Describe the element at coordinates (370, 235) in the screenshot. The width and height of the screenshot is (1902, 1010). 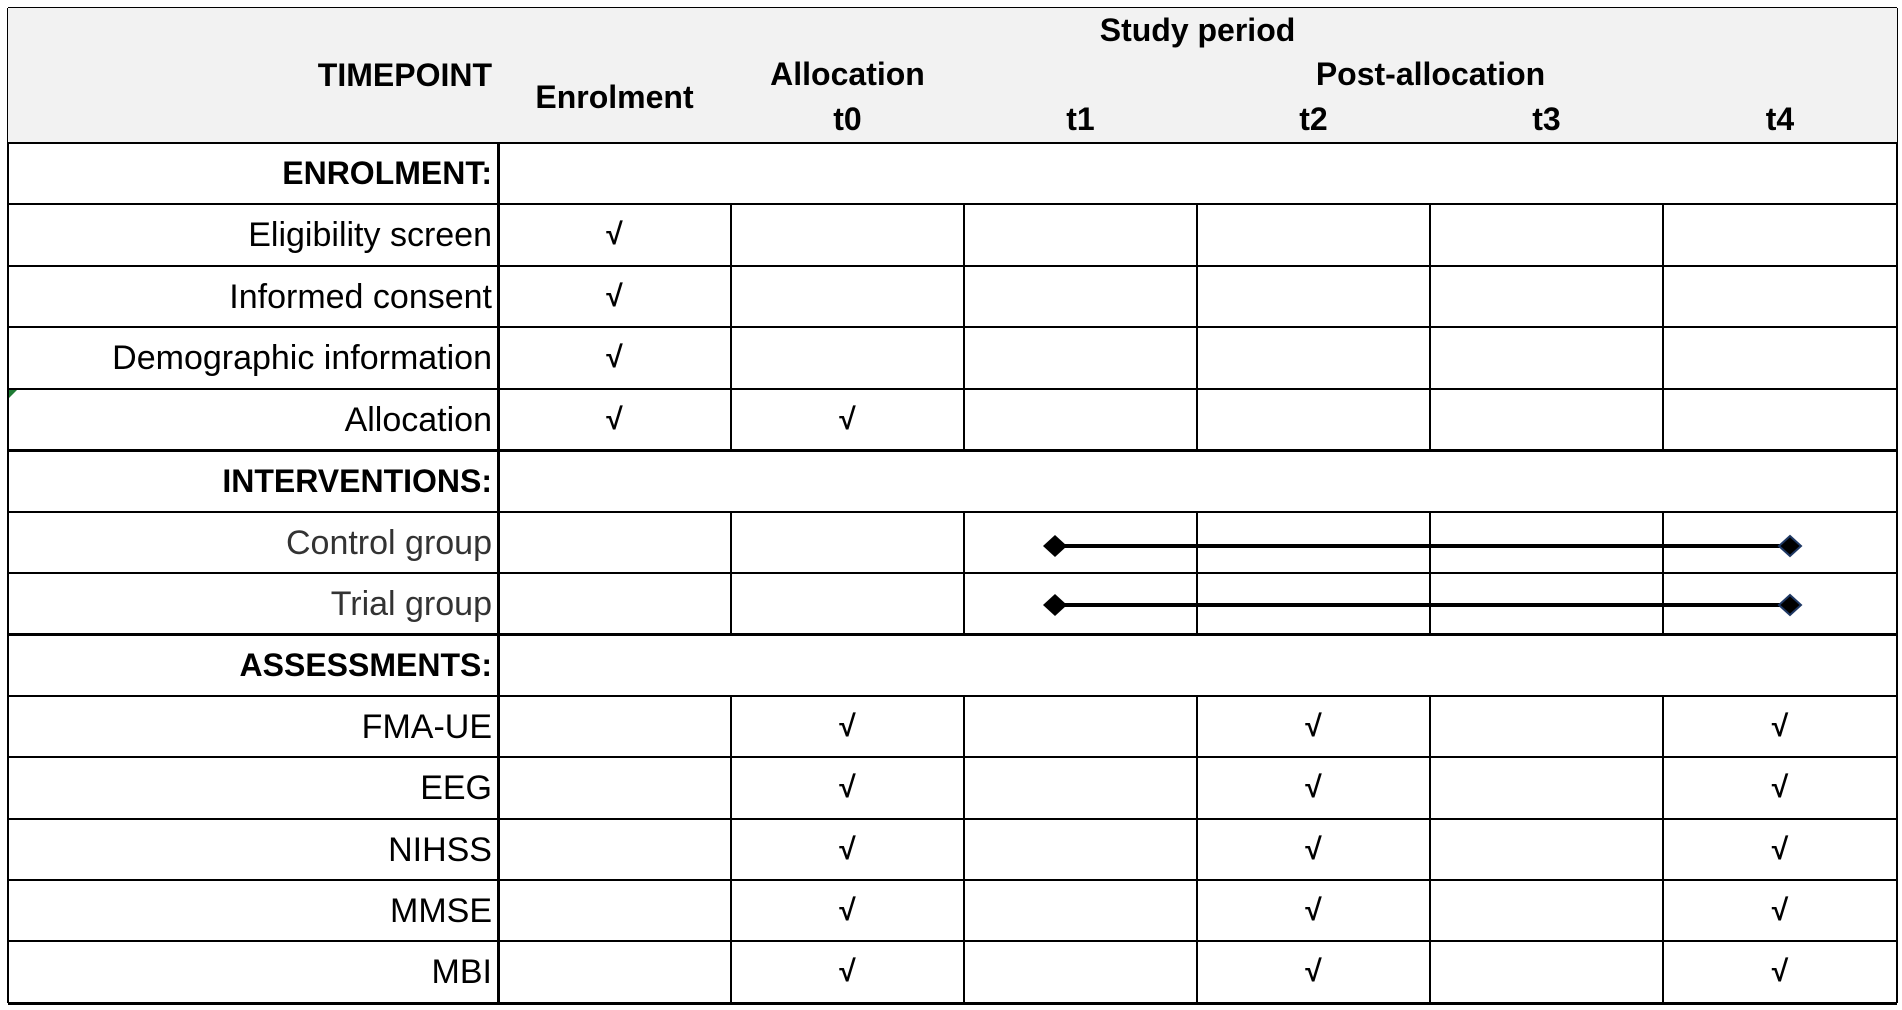
I see `row-label-eligibility: Eligibility screen` at that location.